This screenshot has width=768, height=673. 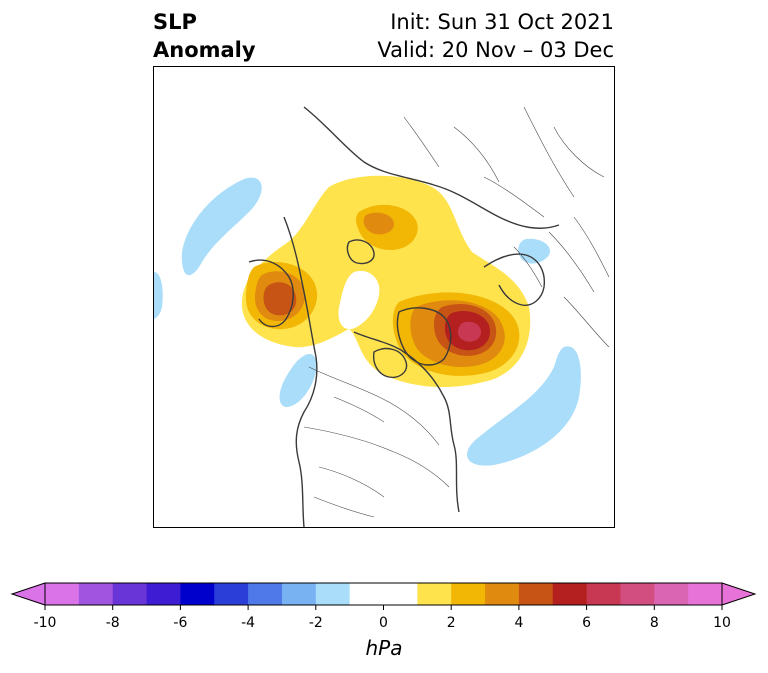 What do you see at coordinates (221, 226) in the screenshot?
I see `north-pacific-low-area` at bounding box center [221, 226].